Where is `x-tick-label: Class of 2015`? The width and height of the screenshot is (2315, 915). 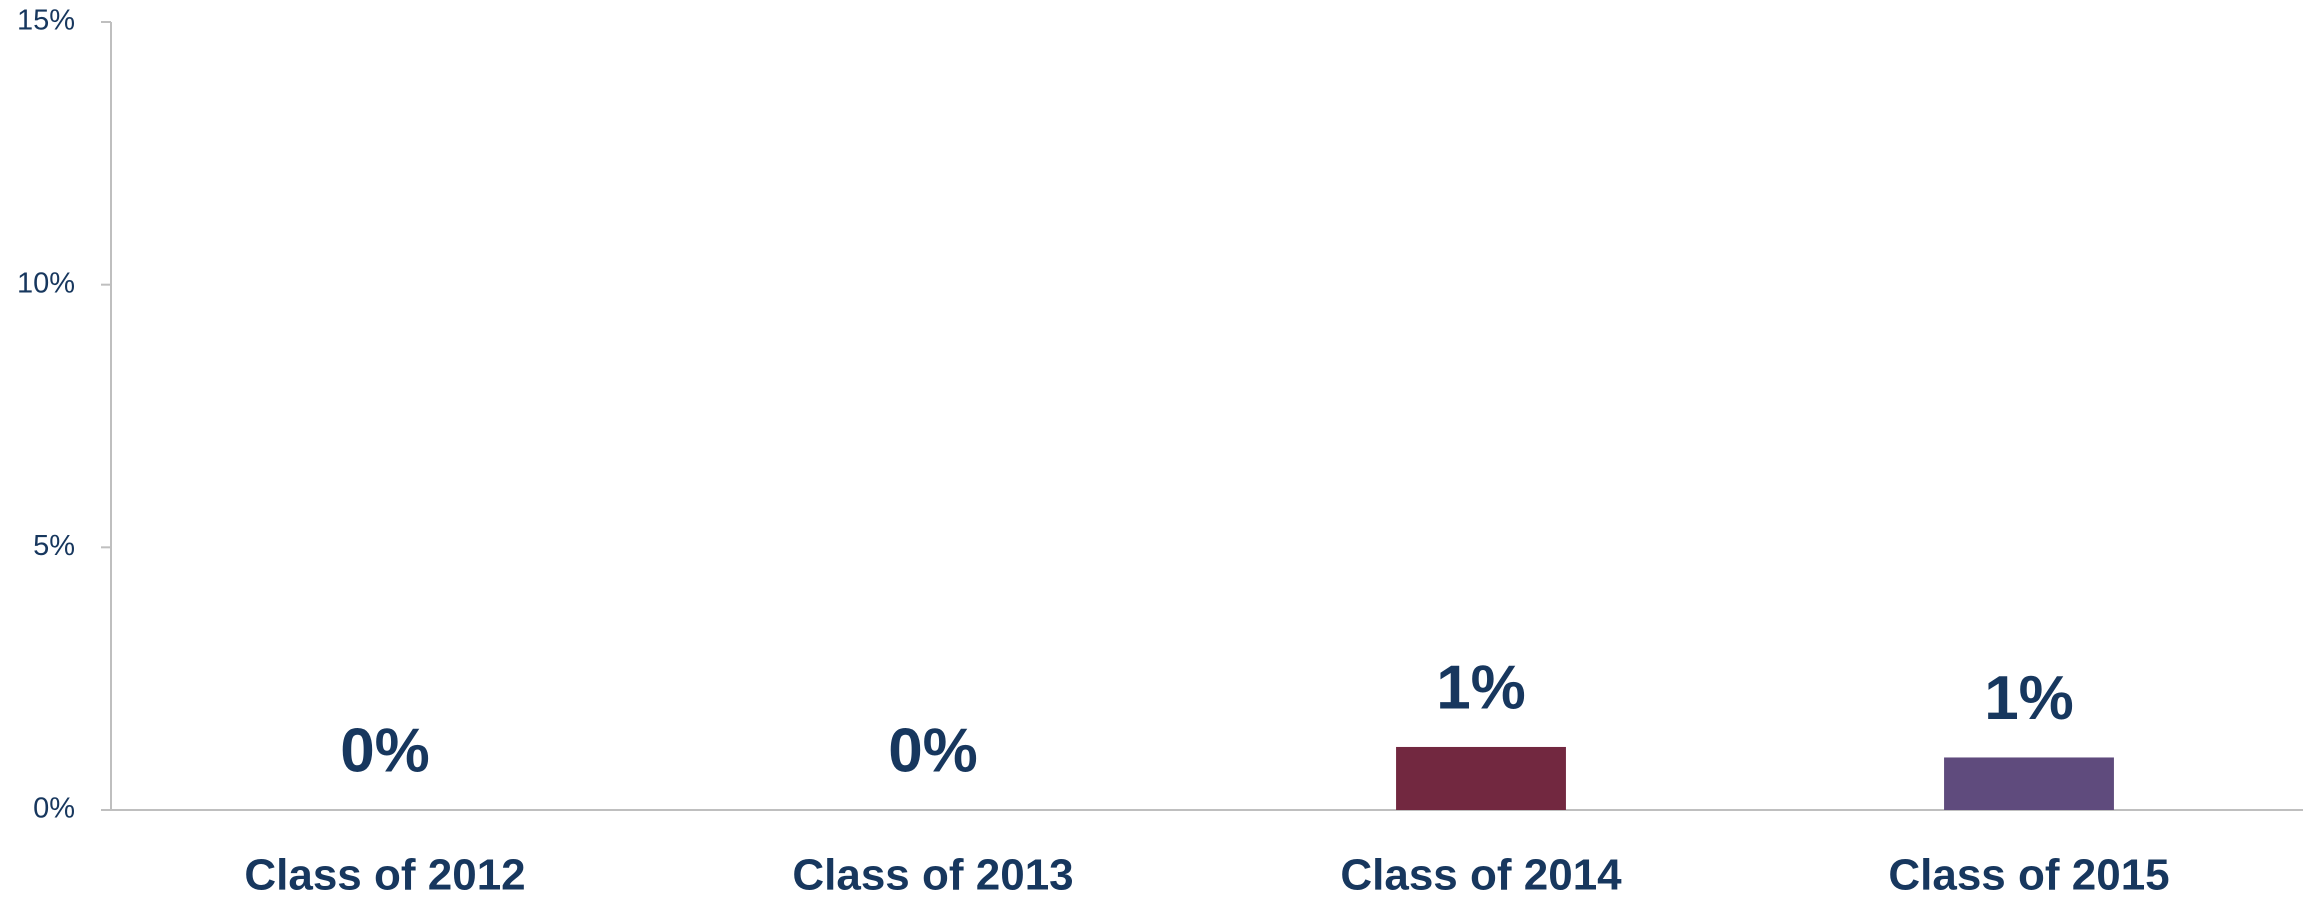
x-tick-label: Class of 2015 is located at coordinates (2028, 875).